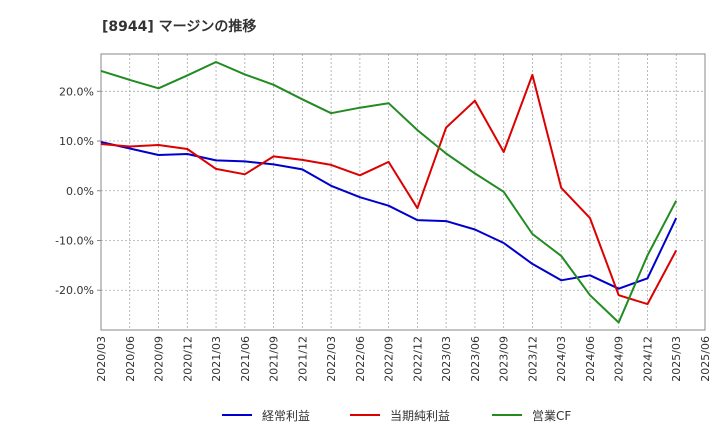 This screenshot has width=720, height=440. Describe the element at coordinates (647, 359) in the screenshot. I see `x-tick-label: 2024/12` at that location.